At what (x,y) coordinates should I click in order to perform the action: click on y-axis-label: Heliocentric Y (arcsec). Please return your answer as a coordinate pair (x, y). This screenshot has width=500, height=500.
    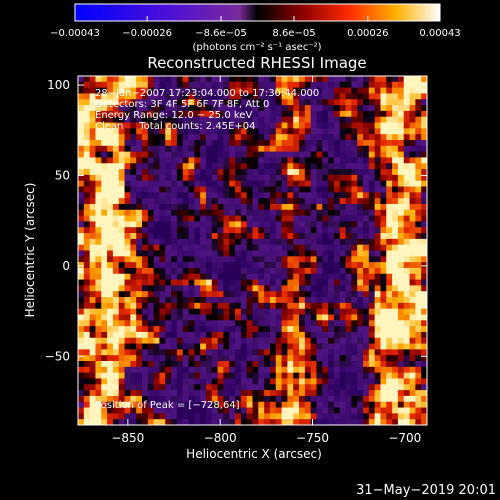
    Looking at the image, I should click on (30, 250).